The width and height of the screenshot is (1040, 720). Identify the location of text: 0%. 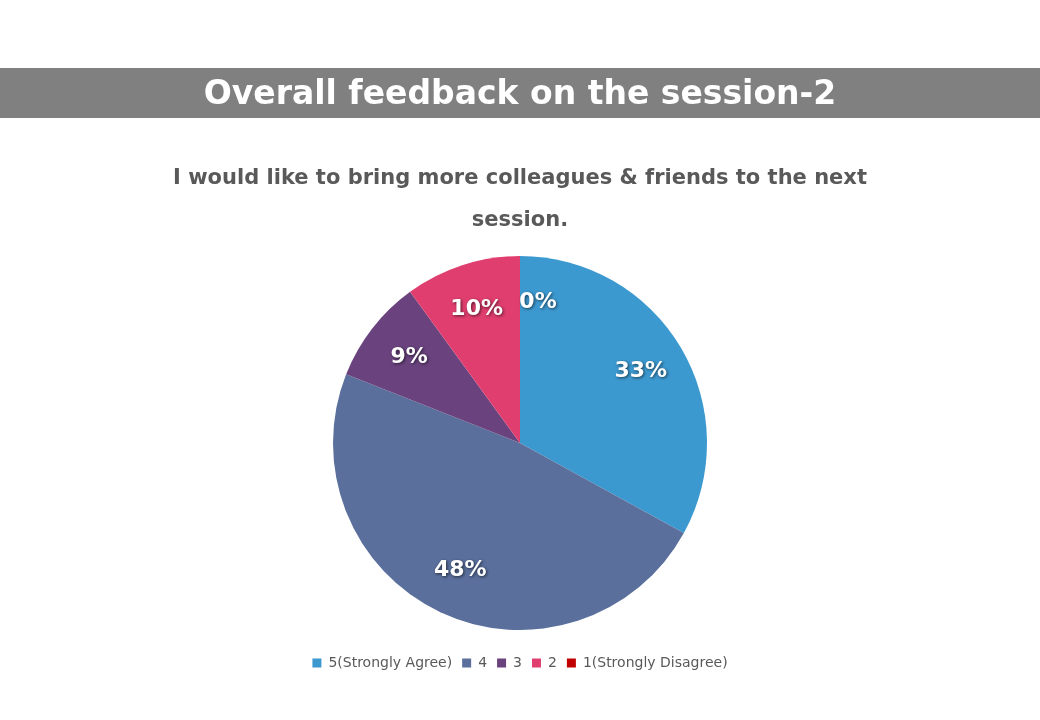
(538, 301).